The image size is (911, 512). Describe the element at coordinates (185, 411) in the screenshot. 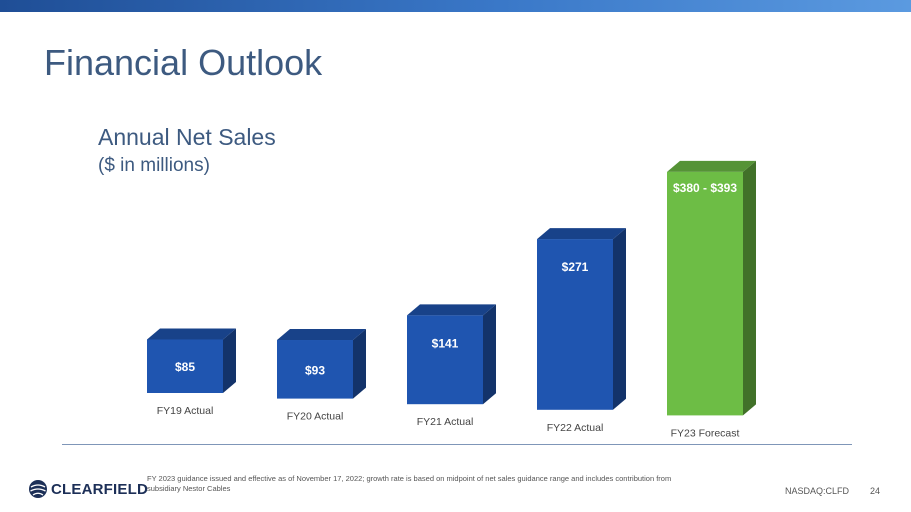

I see `category-label-1: FY19 Actual` at that location.